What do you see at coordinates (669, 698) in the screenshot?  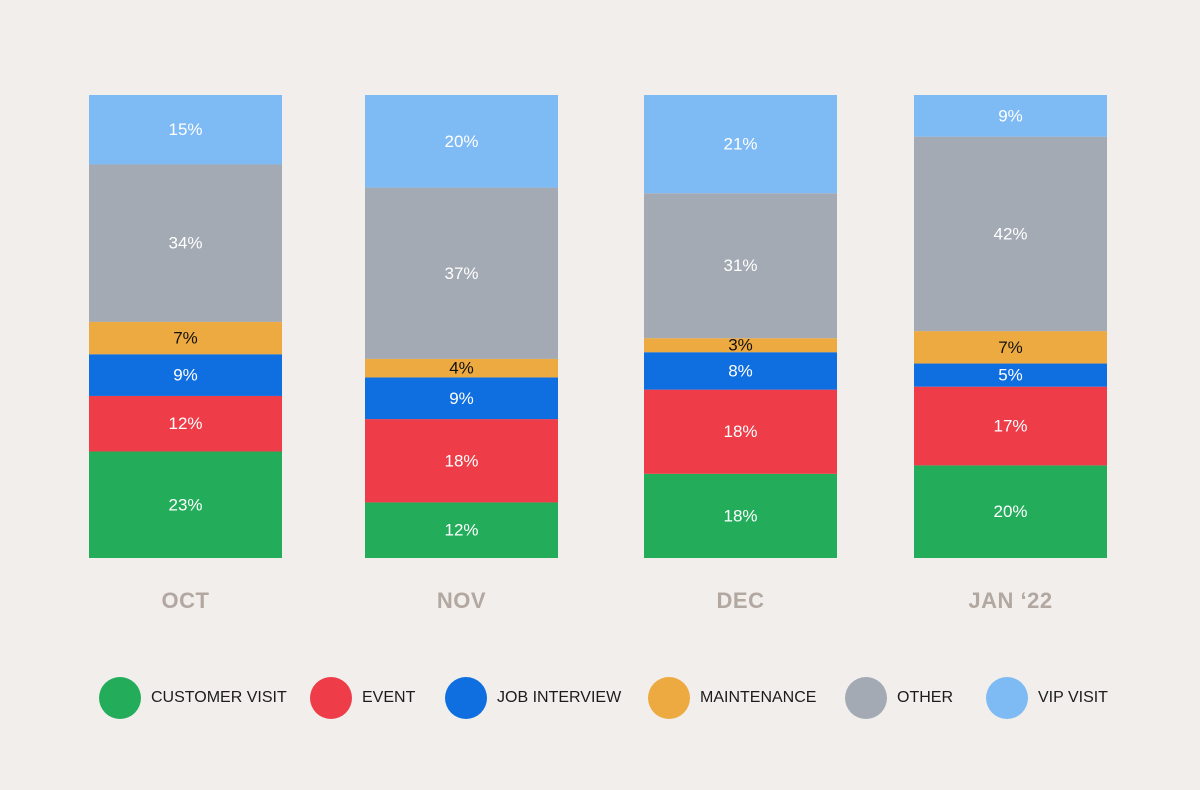 I see `legend-swatch-maintenance` at bounding box center [669, 698].